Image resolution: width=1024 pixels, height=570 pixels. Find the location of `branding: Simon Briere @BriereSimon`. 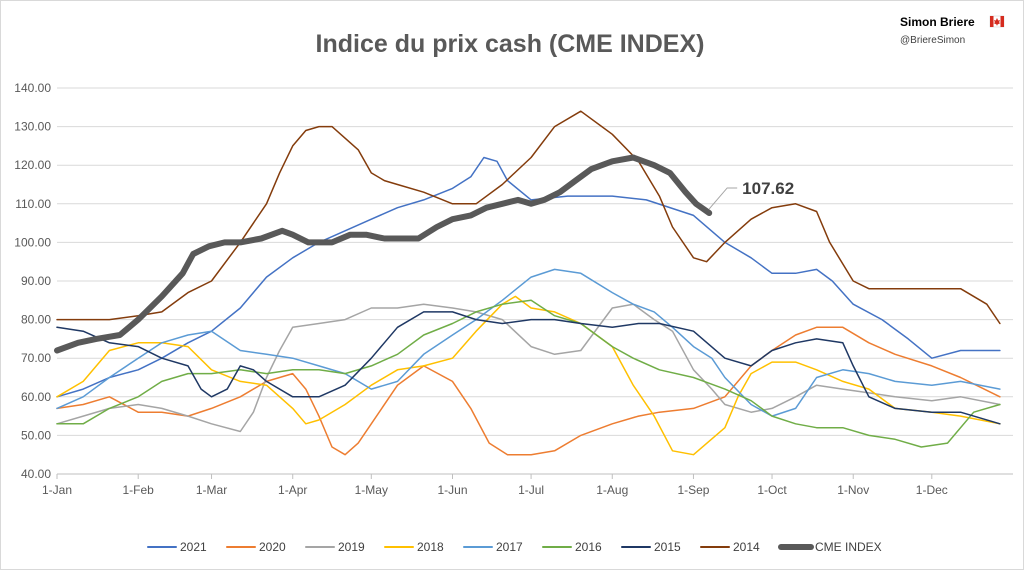

branding: Simon Briere @BriereSimon is located at coordinates (952, 30).